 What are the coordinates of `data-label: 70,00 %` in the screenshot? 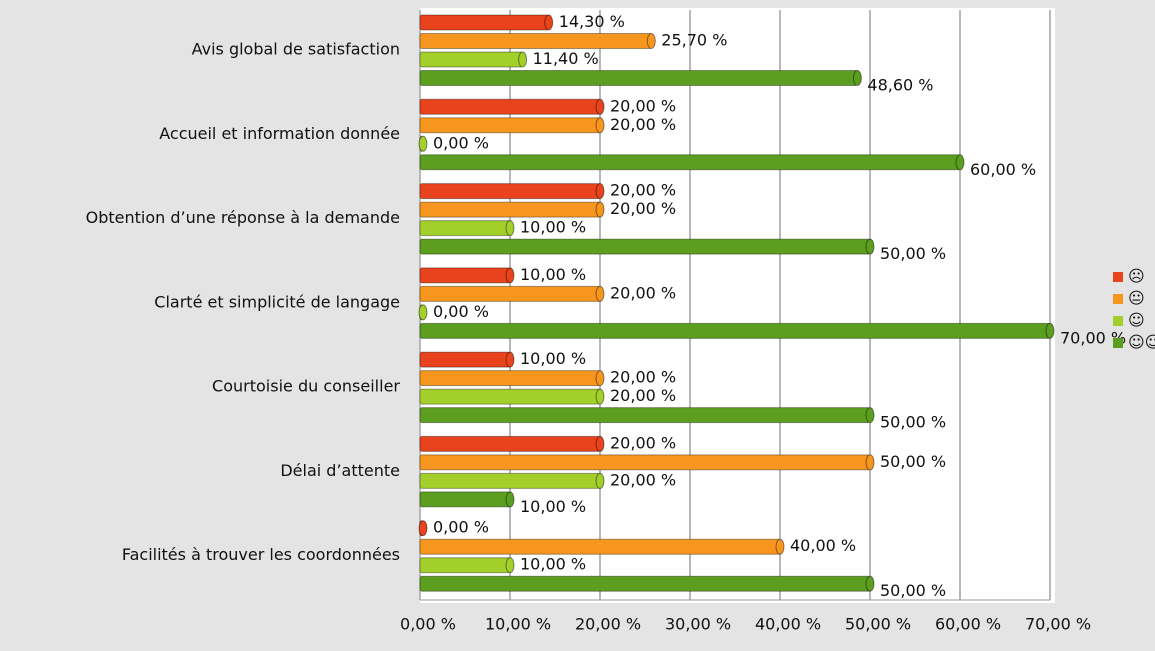 It's located at (1093, 337).